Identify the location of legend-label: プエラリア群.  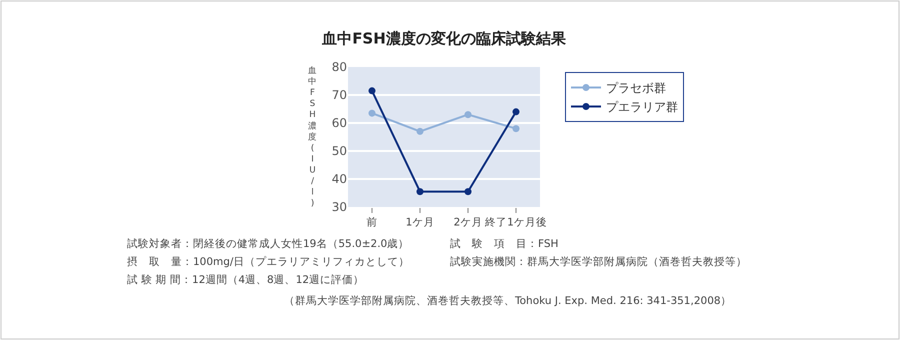
(642, 107).